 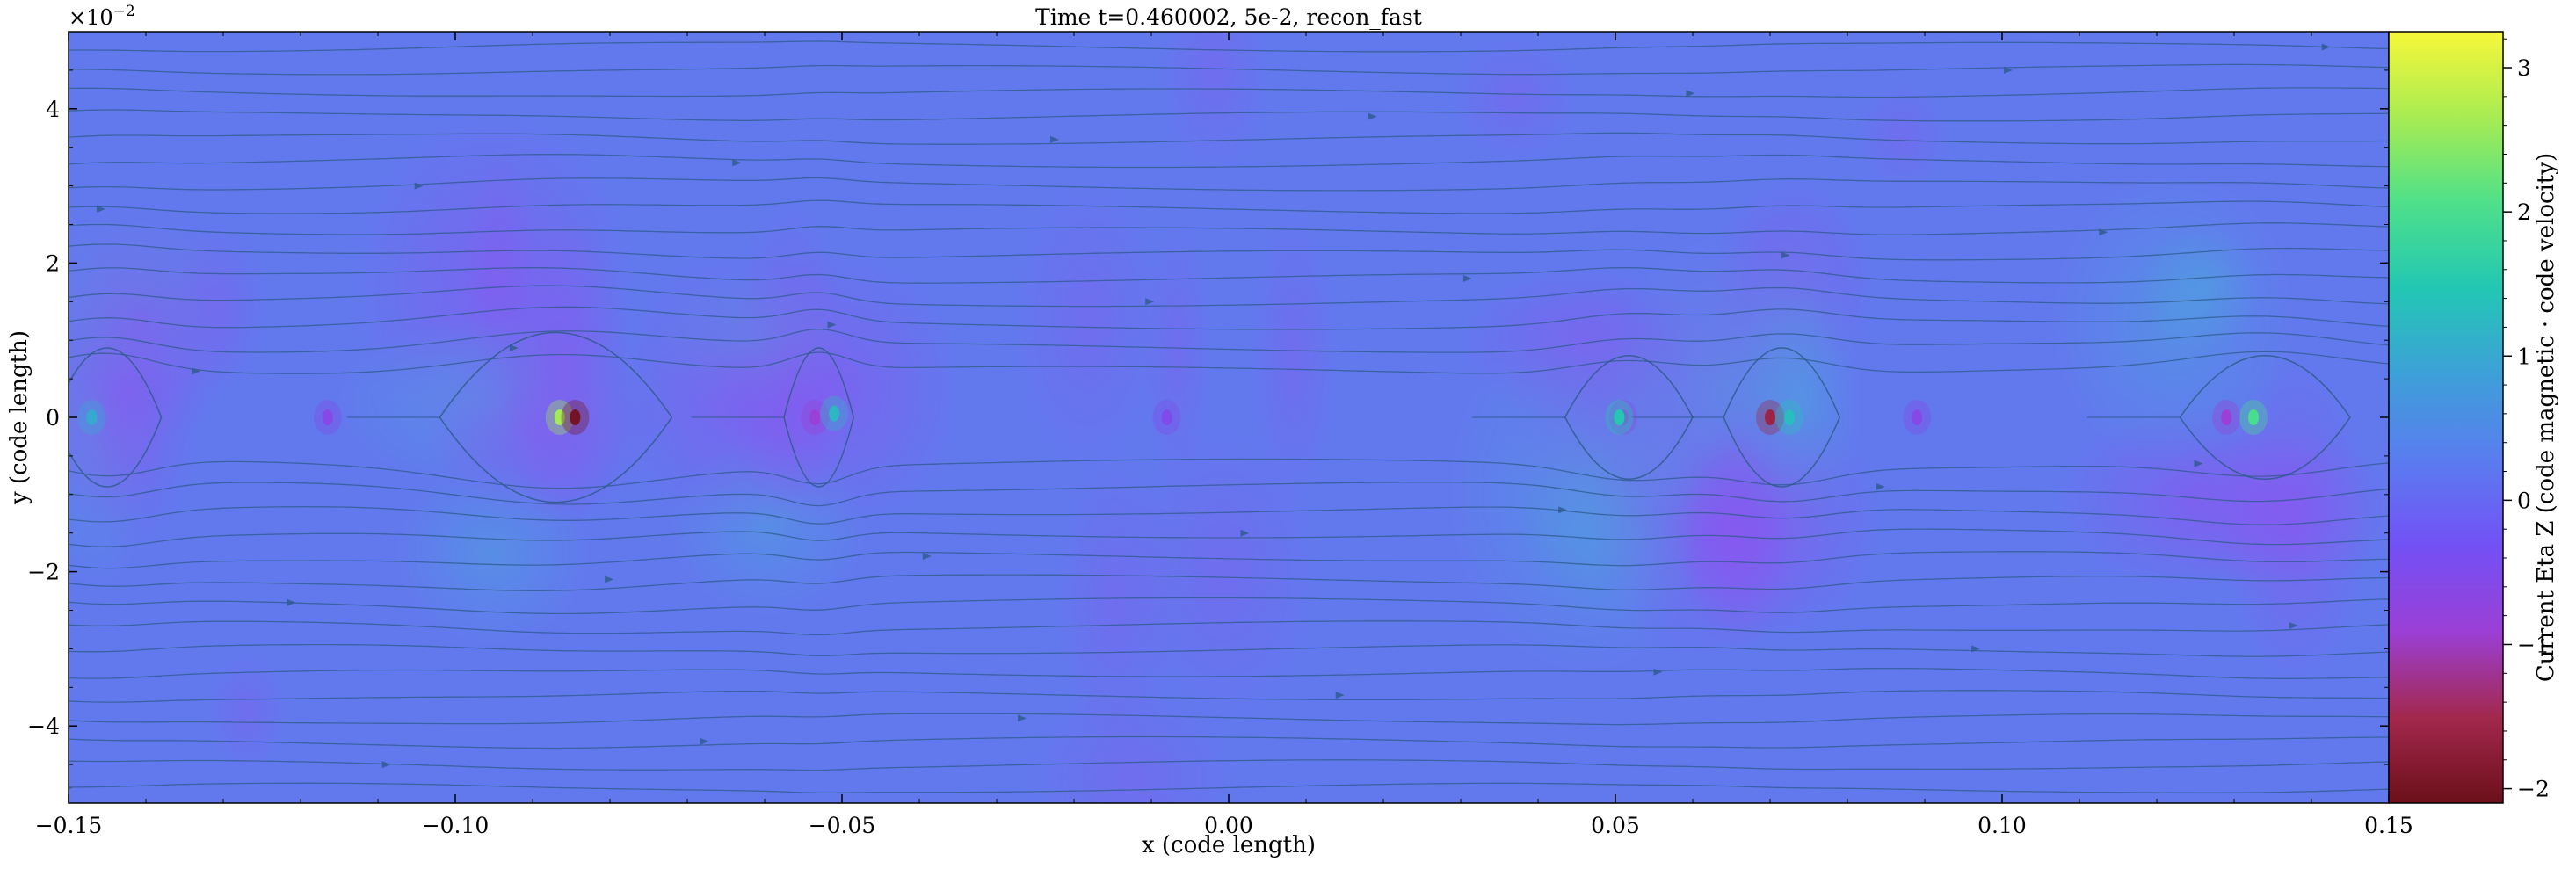 I want to click on current-hotspots, so click(x=1172, y=415).